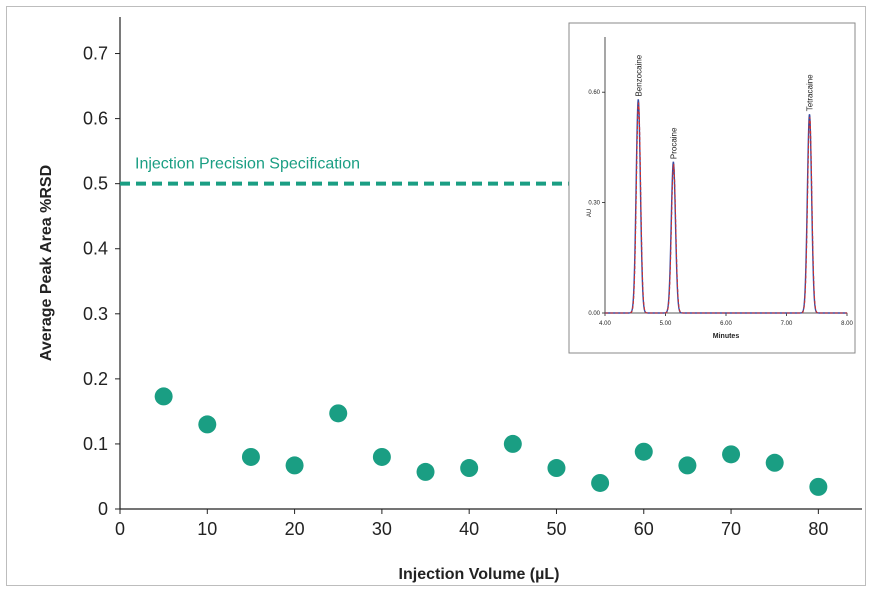 The image size is (874, 592). Describe the element at coordinates (847, 324) in the screenshot. I see `inset-x-tick-label: 8.00` at that location.